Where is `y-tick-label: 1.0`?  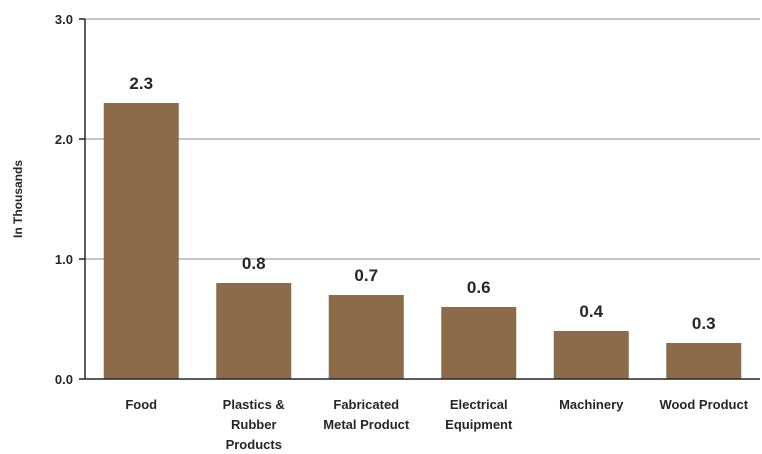 y-tick-label: 1.0 is located at coordinates (64, 259).